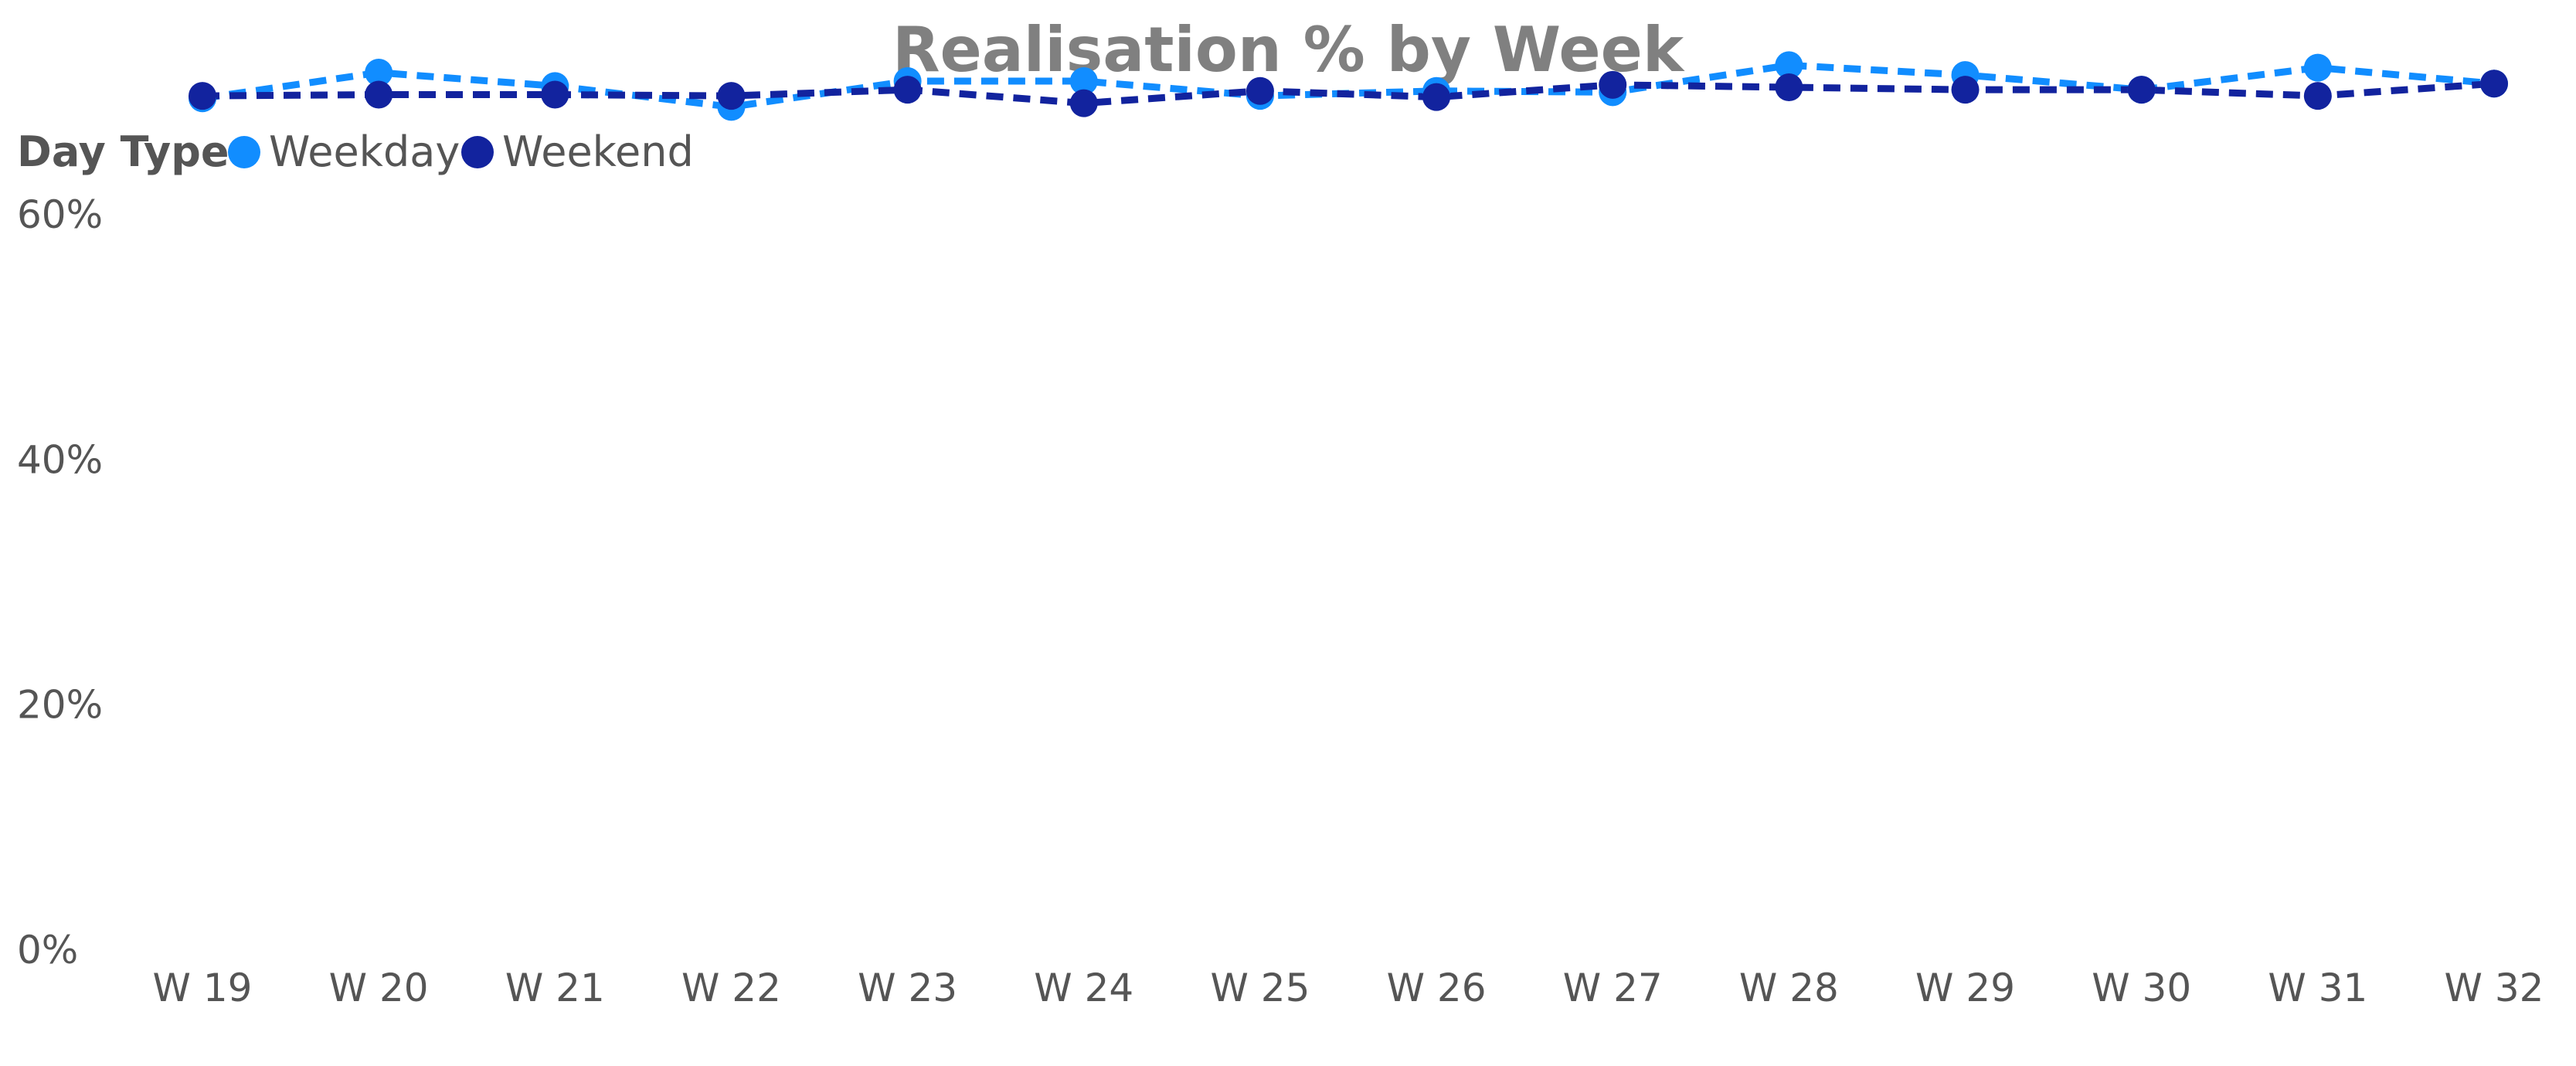 The height and width of the screenshot is (1066, 2576). I want to click on y-tick-label: 40%, so click(60, 460).